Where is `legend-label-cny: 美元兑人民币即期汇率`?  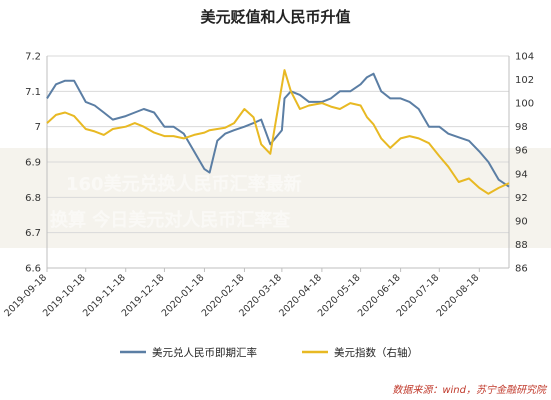 legend-label-cny: 美元兑人民币即期汇率 is located at coordinates (204, 352).